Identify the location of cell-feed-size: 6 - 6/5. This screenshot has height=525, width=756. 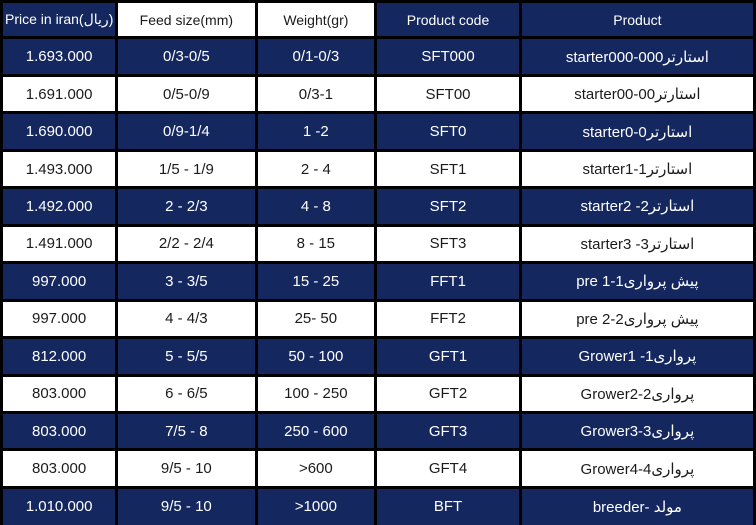
(186, 393).